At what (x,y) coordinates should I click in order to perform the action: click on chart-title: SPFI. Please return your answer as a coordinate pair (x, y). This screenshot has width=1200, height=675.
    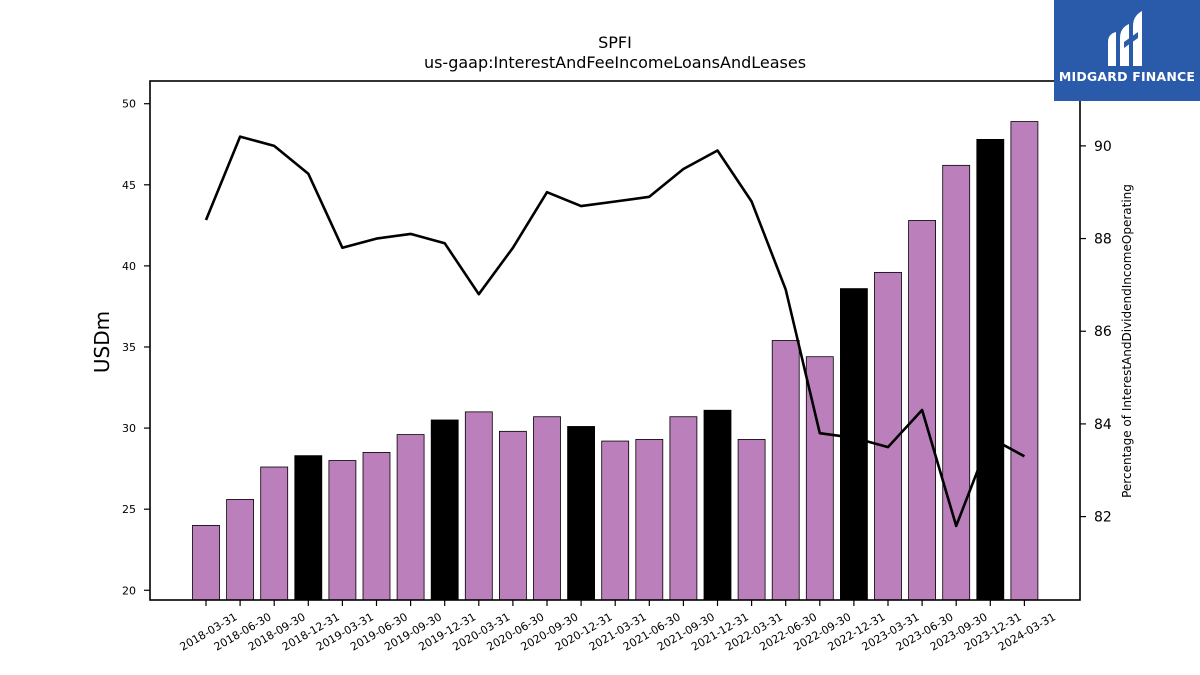
    Looking at the image, I should click on (615, 42).